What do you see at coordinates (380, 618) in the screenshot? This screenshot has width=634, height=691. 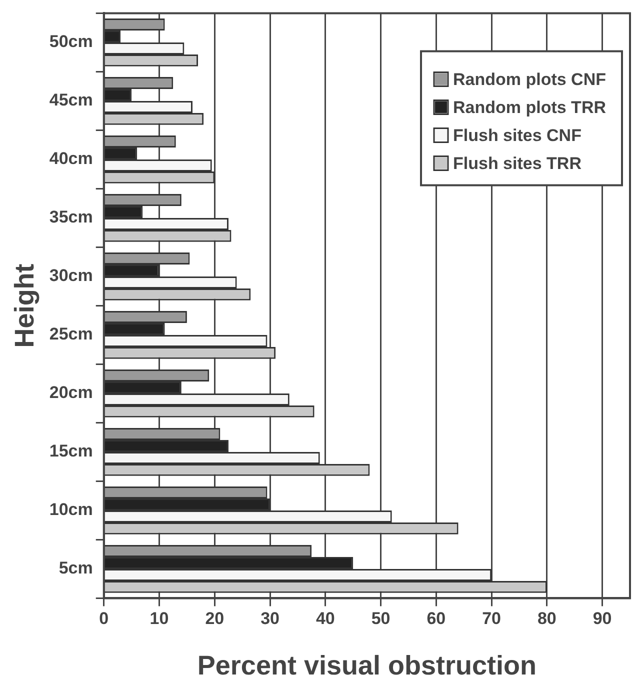 I see `x-tick-label: 50` at bounding box center [380, 618].